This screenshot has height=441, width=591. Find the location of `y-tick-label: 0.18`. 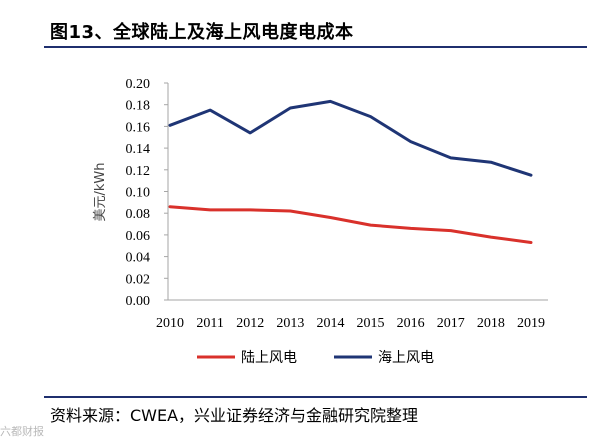

y-tick-label: 0.18 is located at coordinates (138, 106).